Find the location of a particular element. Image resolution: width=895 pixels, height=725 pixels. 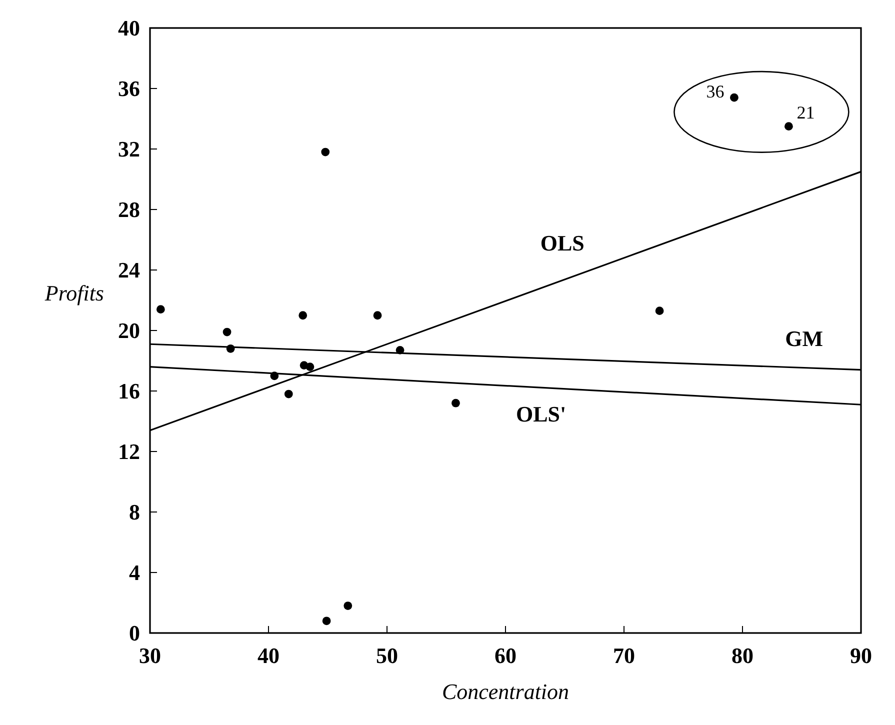

y-tick-label: 8 is located at coordinates (134, 512).